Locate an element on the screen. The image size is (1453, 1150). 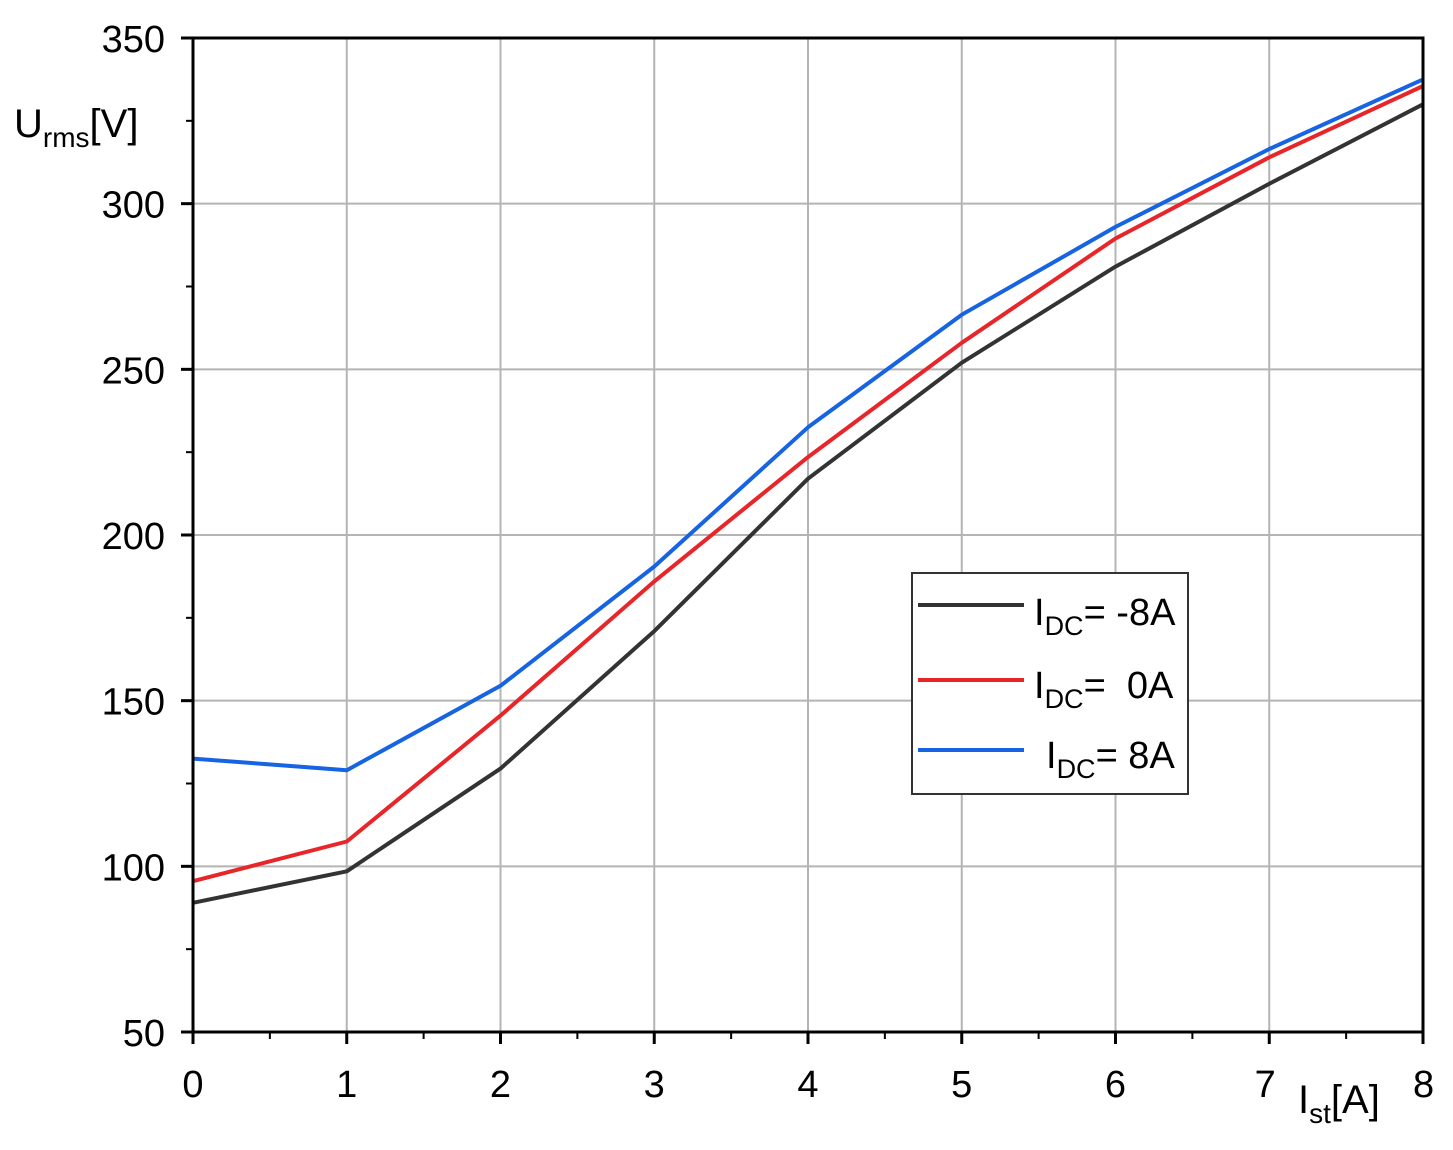
x-axis-label-unit: [A] is located at coordinates (1355, 1100).